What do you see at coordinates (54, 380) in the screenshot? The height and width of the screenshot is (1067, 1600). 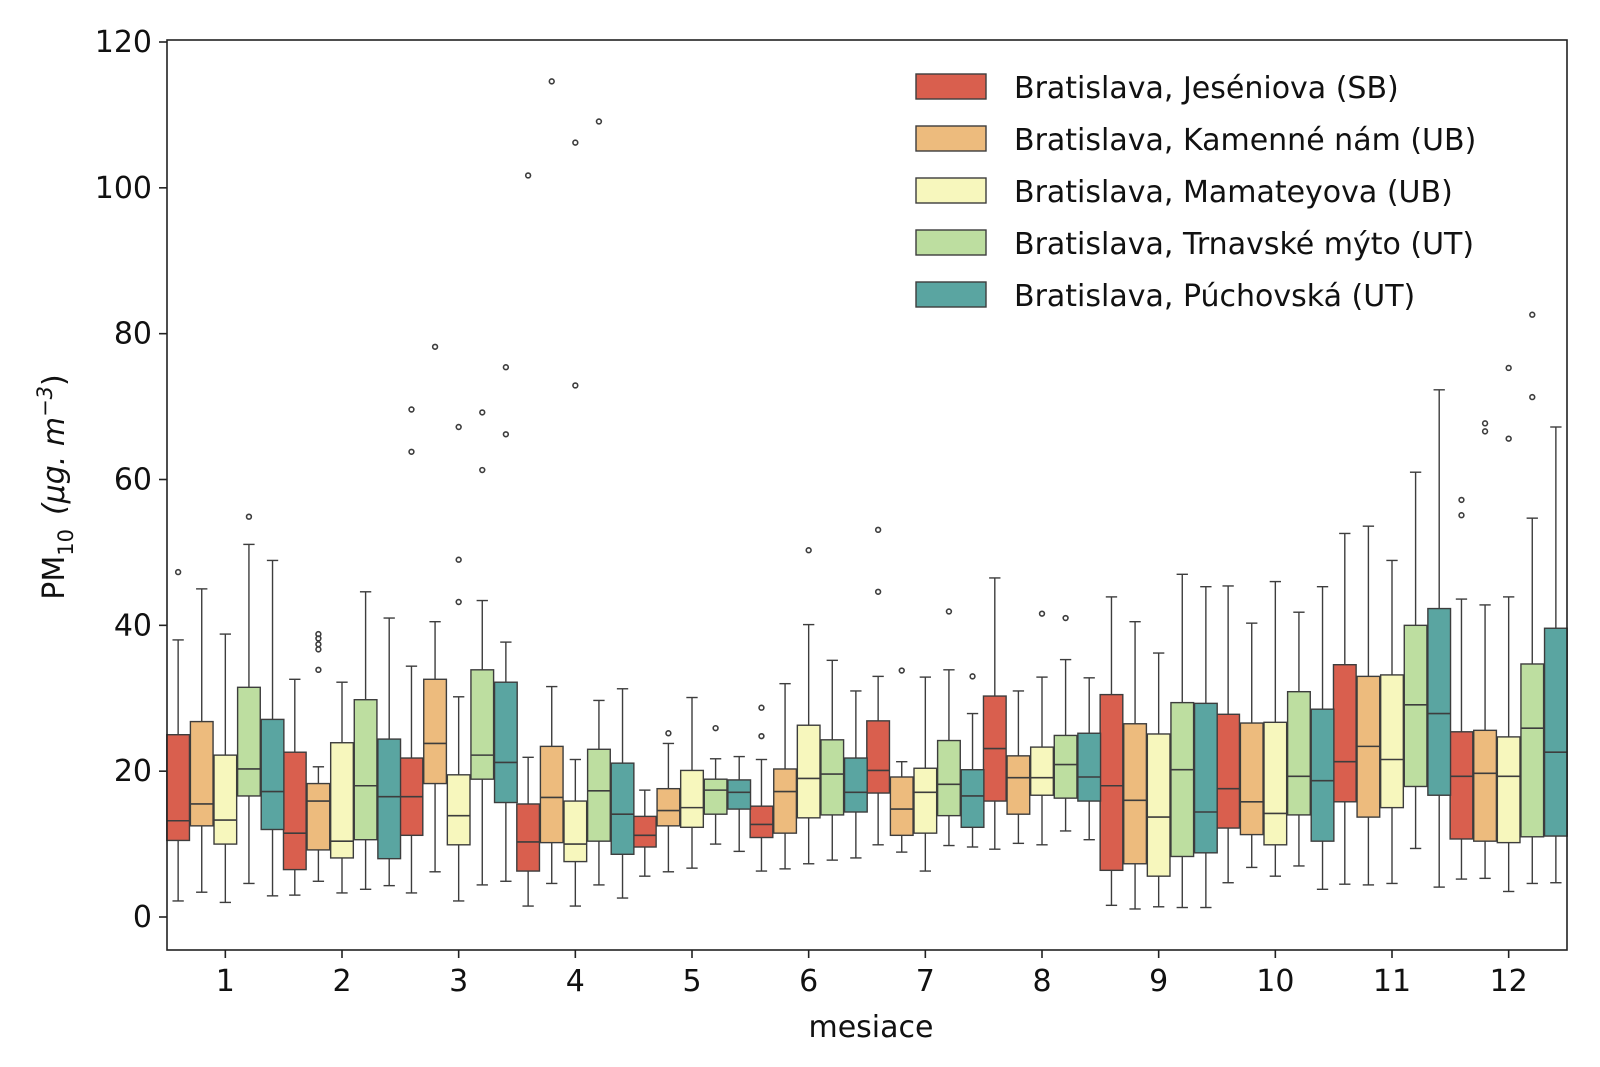 I see `y-axis-label-close: )` at bounding box center [54, 380].